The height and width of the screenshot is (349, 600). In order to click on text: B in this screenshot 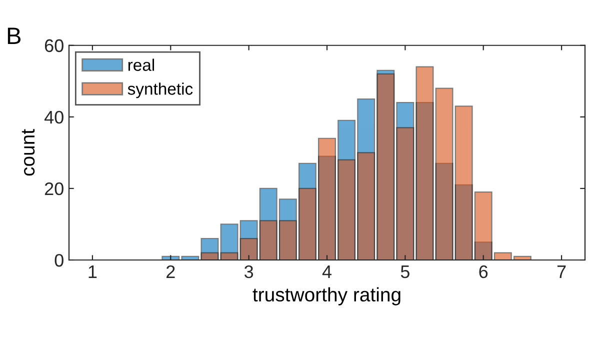, I will do `click(14, 36)`.